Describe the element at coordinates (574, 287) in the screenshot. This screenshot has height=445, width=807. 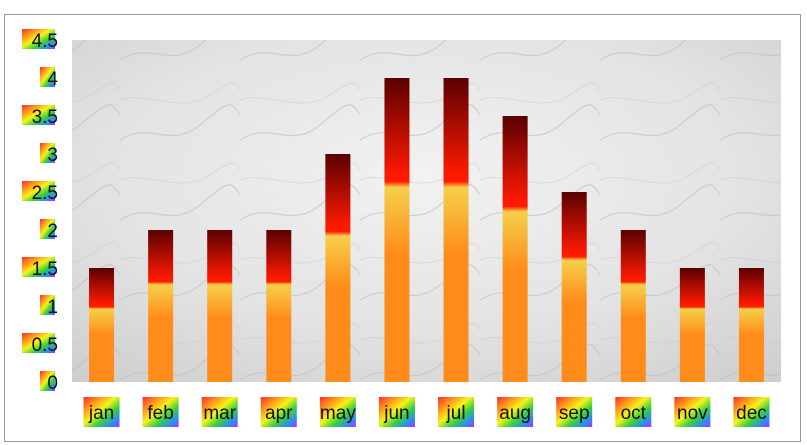
I see `bar-sep` at that location.